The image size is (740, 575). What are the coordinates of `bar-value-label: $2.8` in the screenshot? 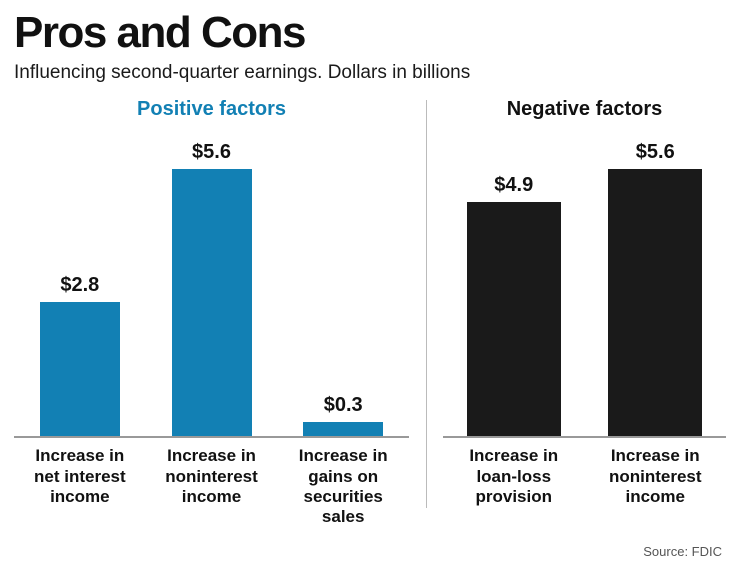 It's located at (80, 285).